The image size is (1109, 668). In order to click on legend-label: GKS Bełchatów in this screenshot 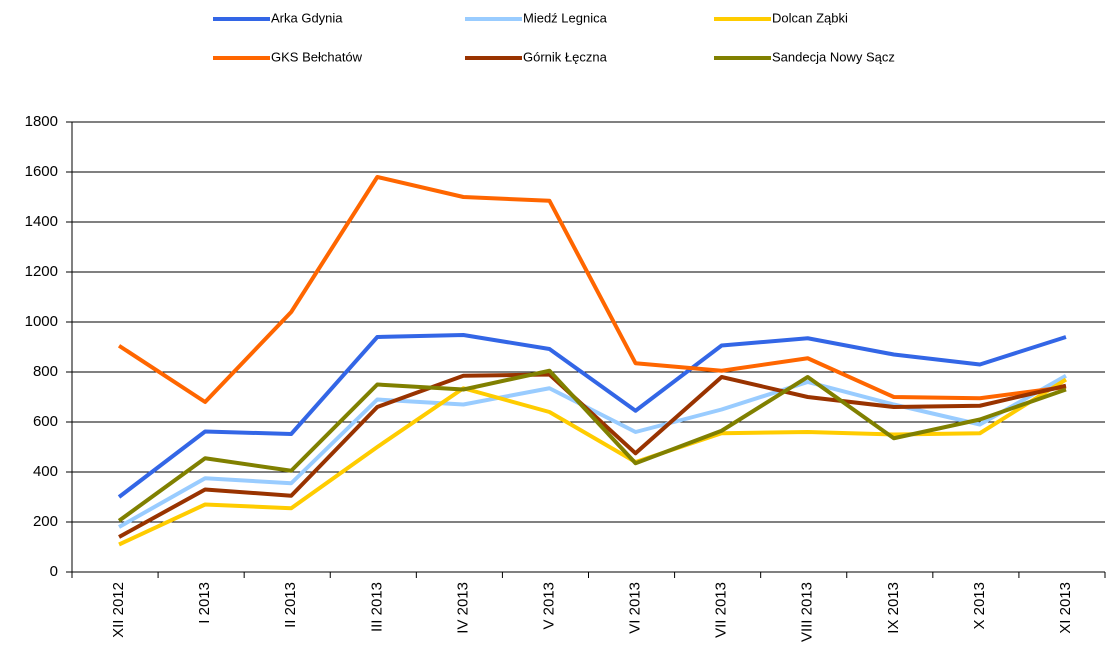, I will do `click(317, 56)`.